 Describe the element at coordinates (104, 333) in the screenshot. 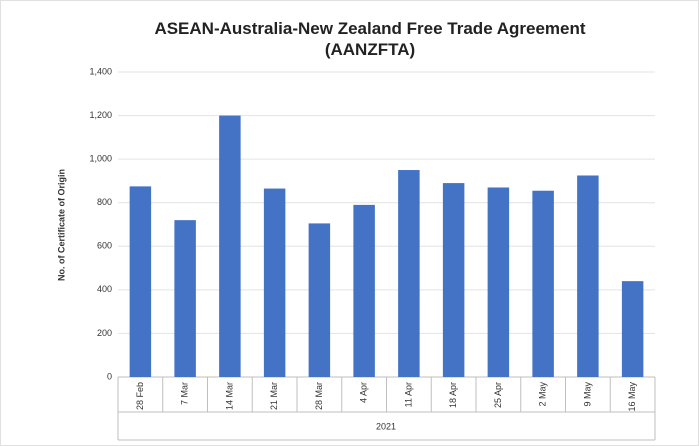

I see `y-tick-label: 200` at that location.